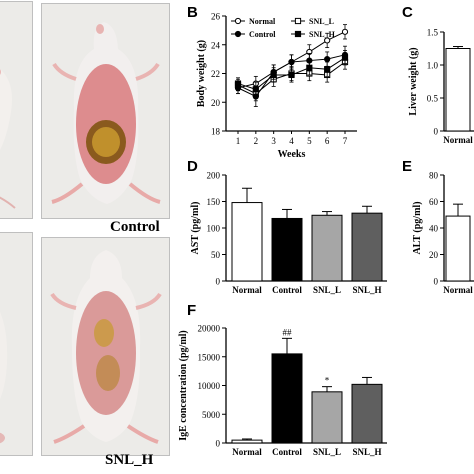 Image resolution: width=474 pixels, height=474 pixels. What do you see at coordinates (433, 99) in the screenshot?
I see `c-y-tick-label: 0.5` at bounding box center [433, 99].